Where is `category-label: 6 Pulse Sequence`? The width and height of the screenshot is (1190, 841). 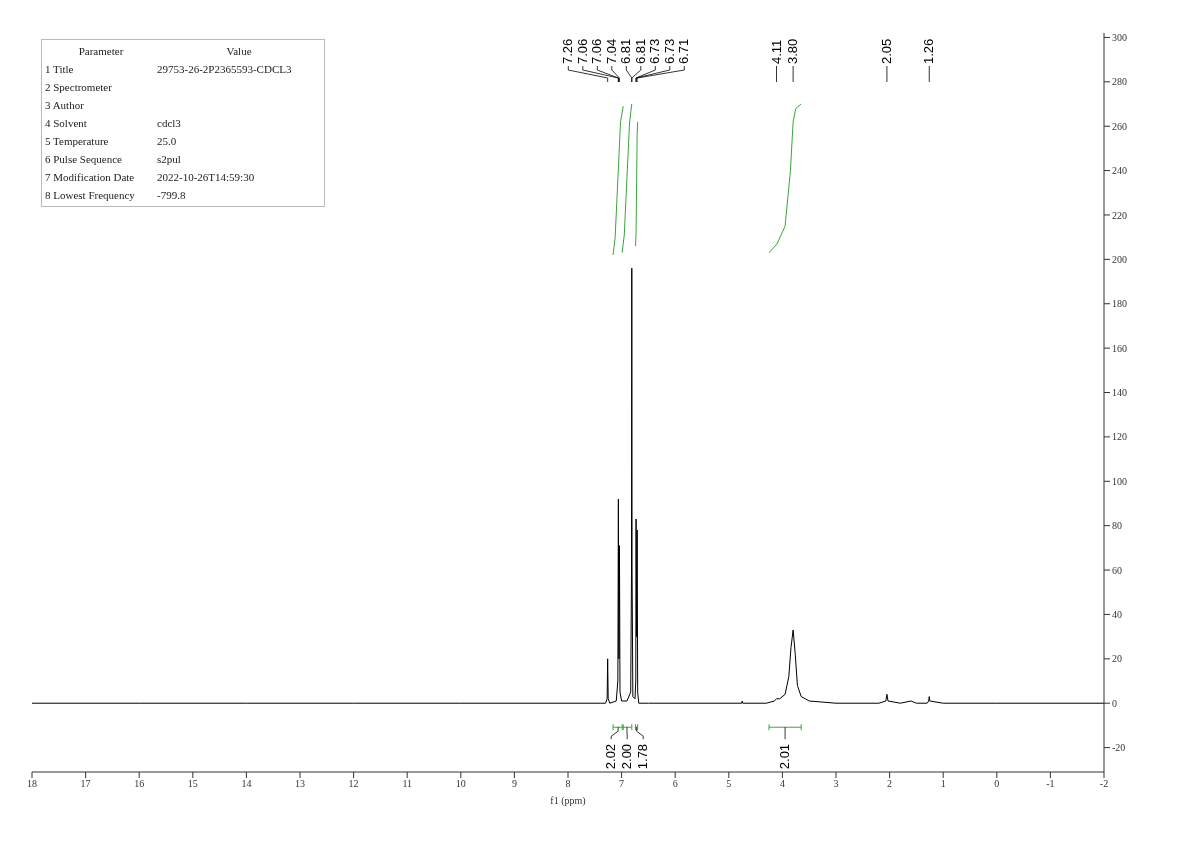 category-label: 6 Pulse Sequence is located at coordinates (84, 159).